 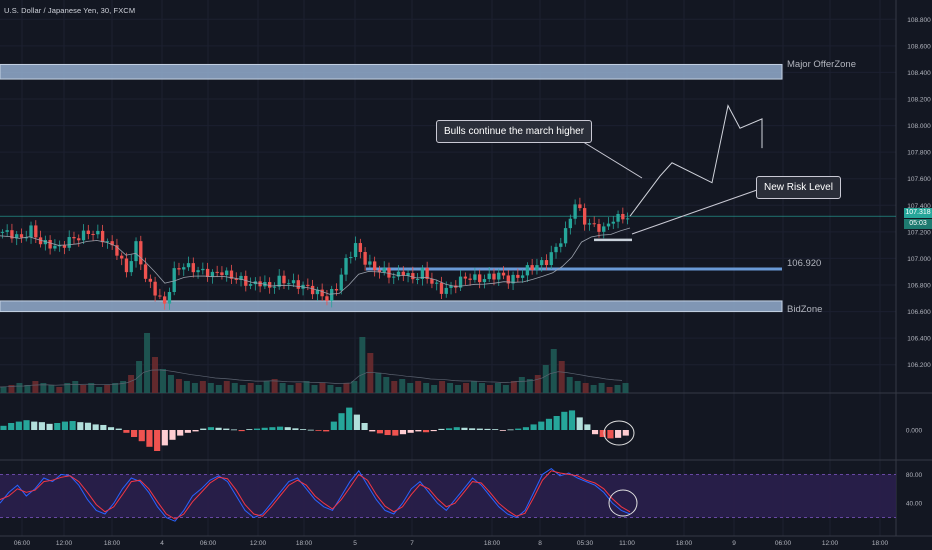 What do you see at coordinates (919, 232) in the screenshot?
I see `y-tick-label: 107.200` at bounding box center [919, 232].